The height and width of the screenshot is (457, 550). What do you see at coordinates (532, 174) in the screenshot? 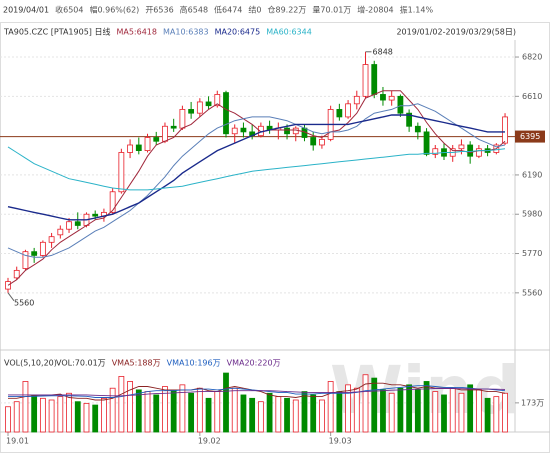
I see `y-tick-label: 6190` at bounding box center [532, 174].